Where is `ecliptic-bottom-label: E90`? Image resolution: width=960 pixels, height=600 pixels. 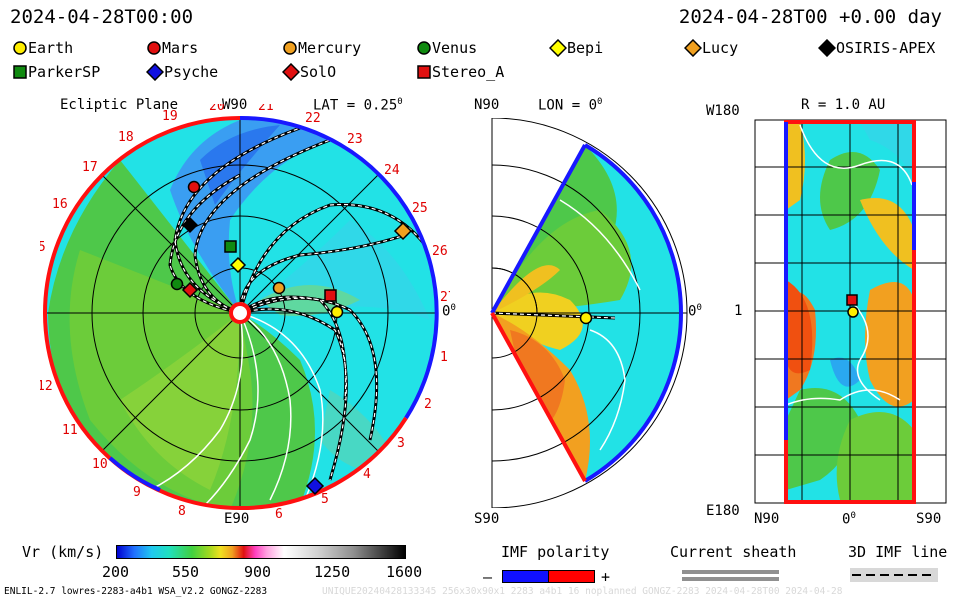 ecliptic-bottom-label: E90 is located at coordinates (237, 519).